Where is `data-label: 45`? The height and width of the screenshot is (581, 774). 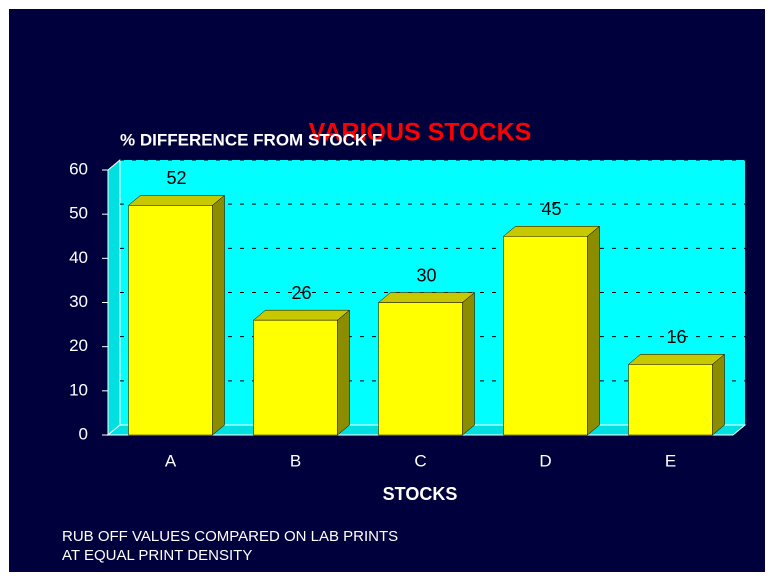 data-label: 45 is located at coordinates (551, 209).